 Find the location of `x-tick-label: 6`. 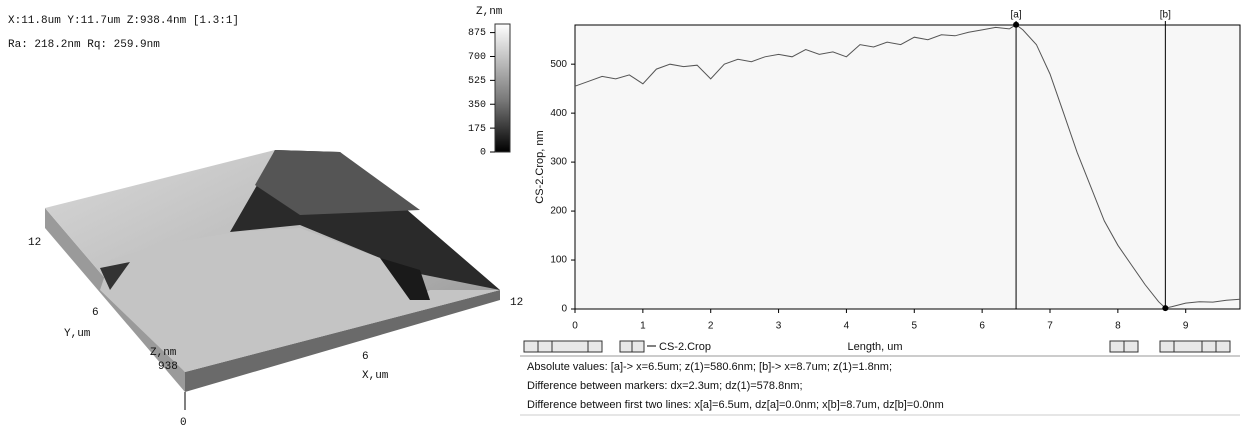

x-tick-label: 6 is located at coordinates (982, 326).